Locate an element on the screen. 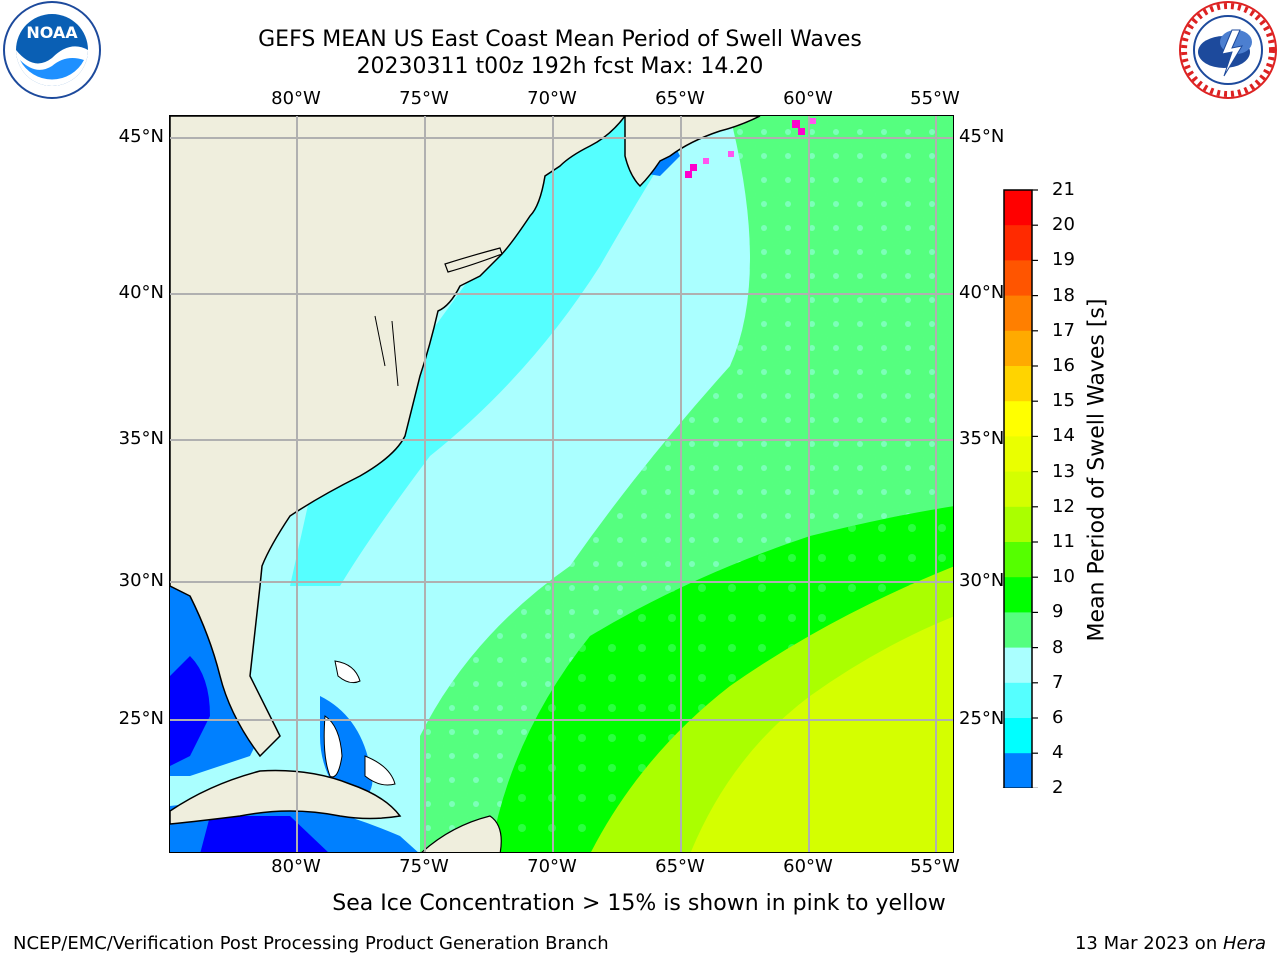  lat-tick-right: 35°N is located at coordinates (982, 438).